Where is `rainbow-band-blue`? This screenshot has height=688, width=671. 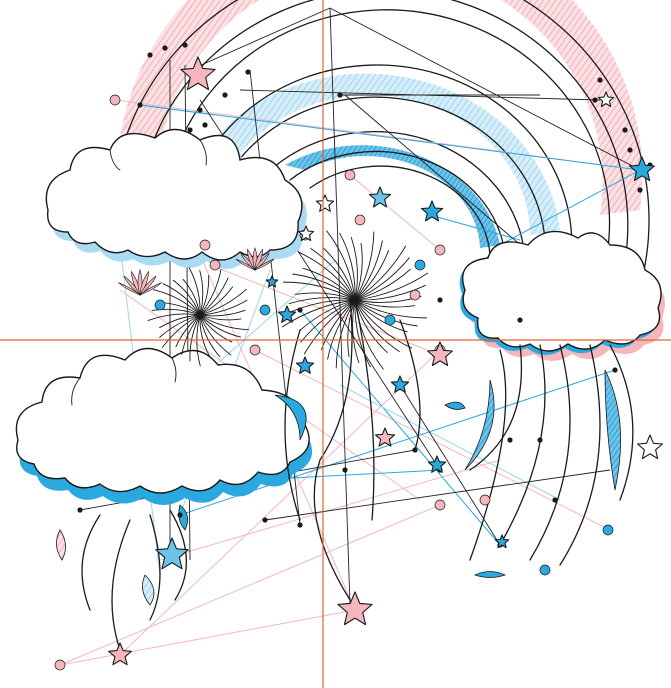
rainbow-band-blue is located at coordinates (392, 196).